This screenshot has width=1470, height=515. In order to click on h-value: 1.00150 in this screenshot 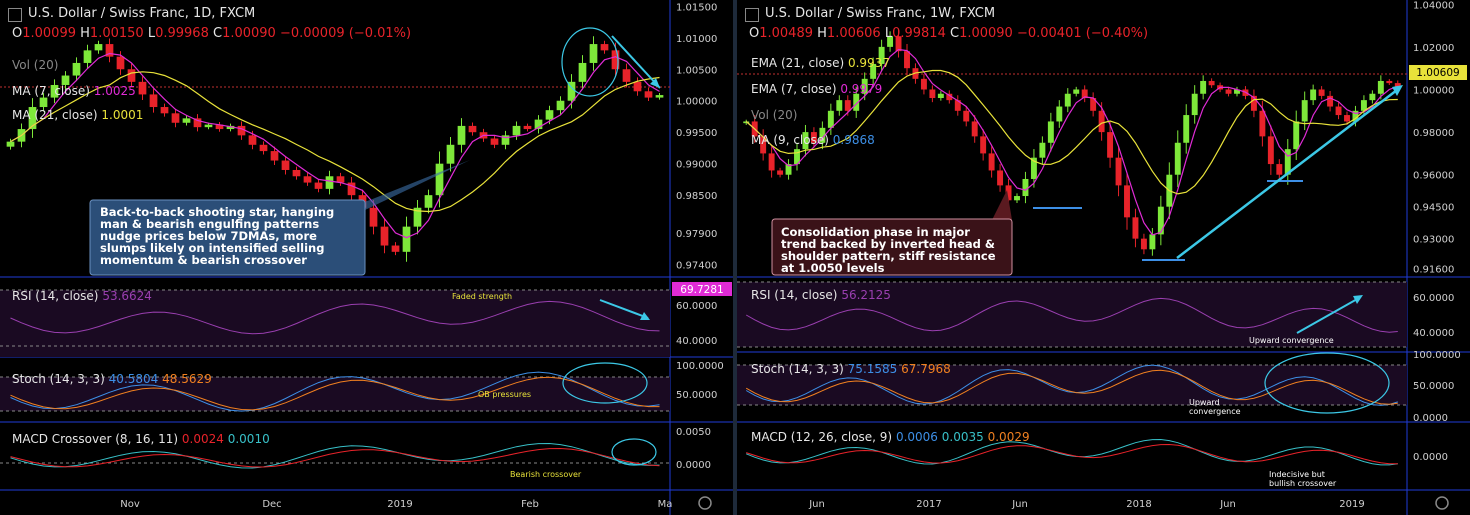, I will do `click(116, 33)`.